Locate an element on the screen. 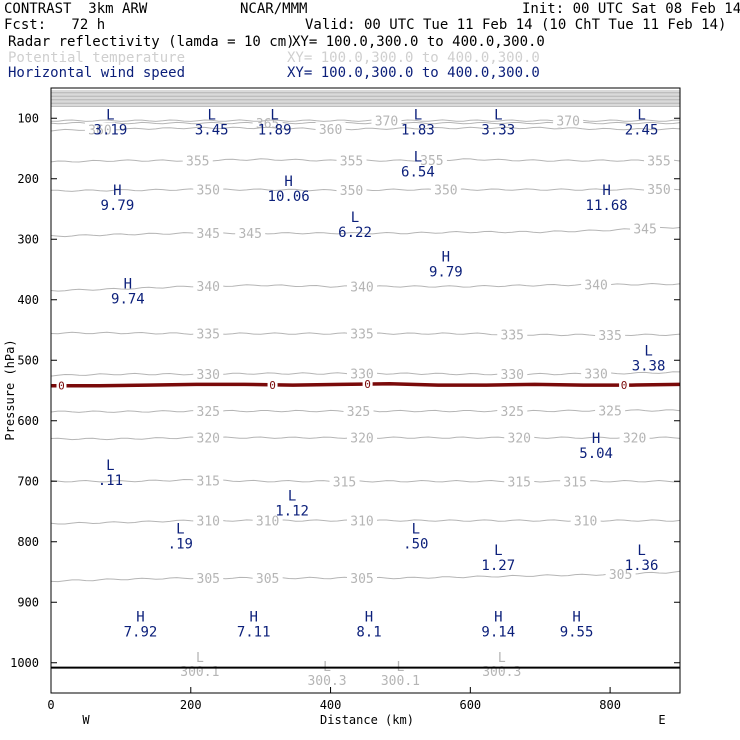 Image resolution: width=740 pixels, height=740 pixels. field-xy-reflectivity: XY= 100.0,300.0 to 400.0,300.0 is located at coordinates (418, 42).